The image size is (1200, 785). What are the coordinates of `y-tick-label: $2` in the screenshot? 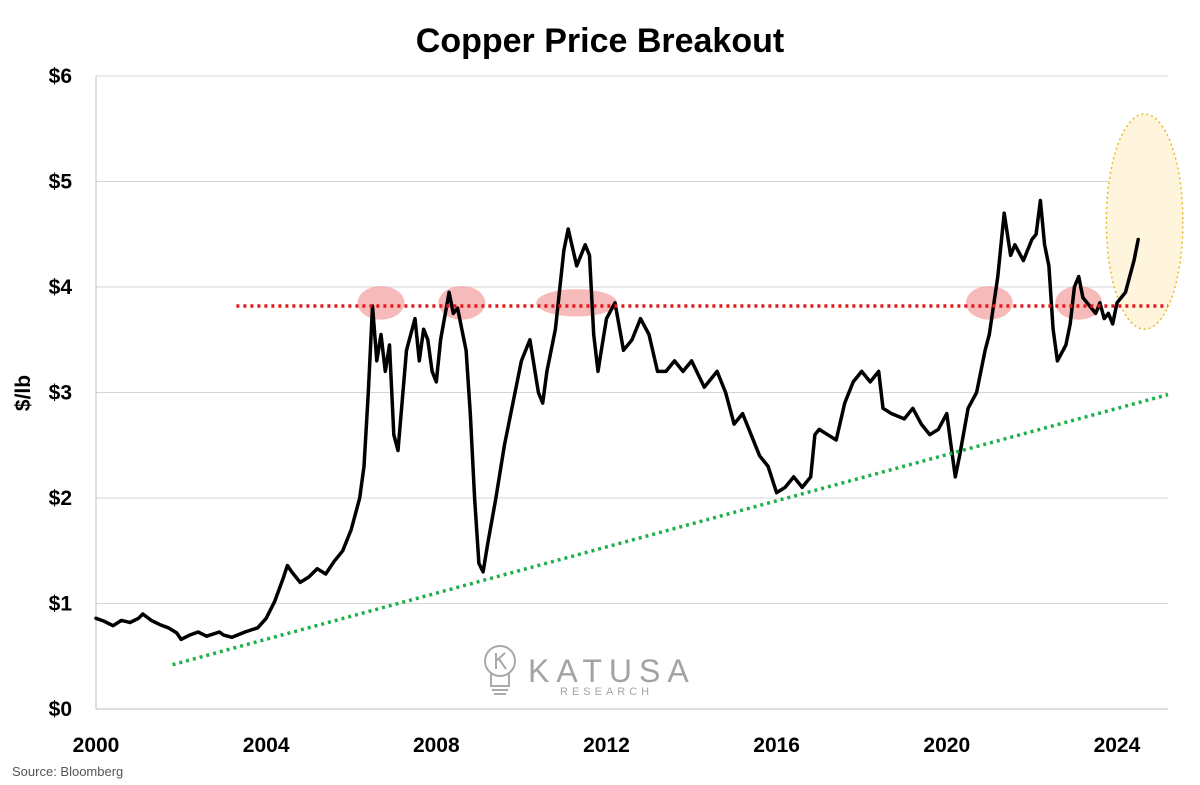 It's located at (60, 498).